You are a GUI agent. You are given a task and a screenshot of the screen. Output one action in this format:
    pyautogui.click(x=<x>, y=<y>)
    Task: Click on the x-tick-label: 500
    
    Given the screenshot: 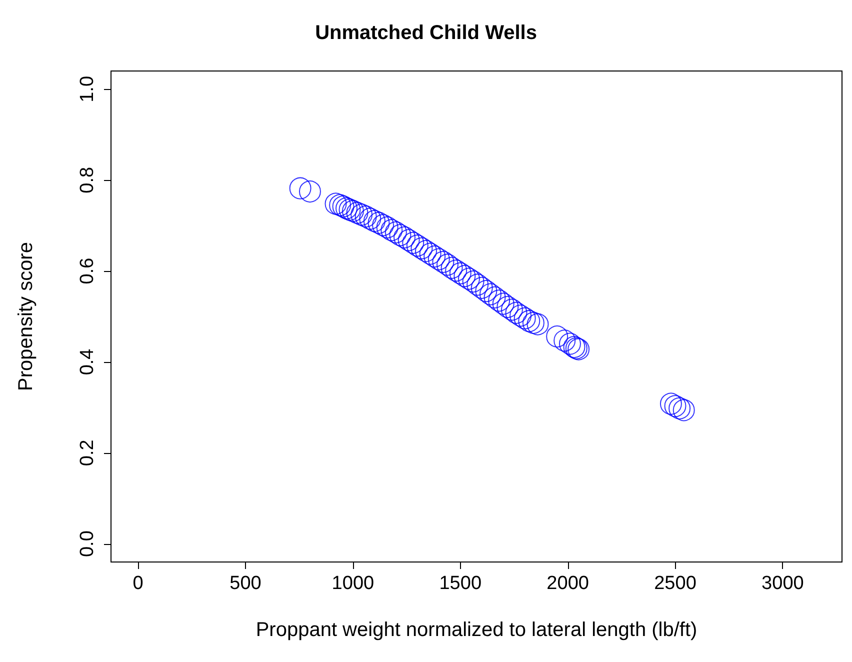 What is the action you would take?
    pyautogui.click(x=246, y=583)
    